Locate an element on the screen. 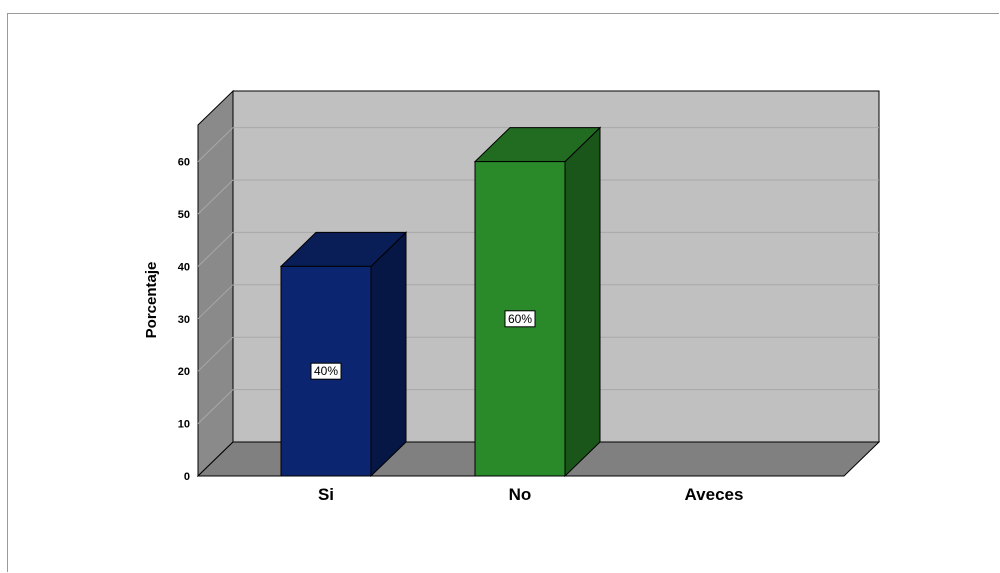  data-label: 60% is located at coordinates (520, 319).